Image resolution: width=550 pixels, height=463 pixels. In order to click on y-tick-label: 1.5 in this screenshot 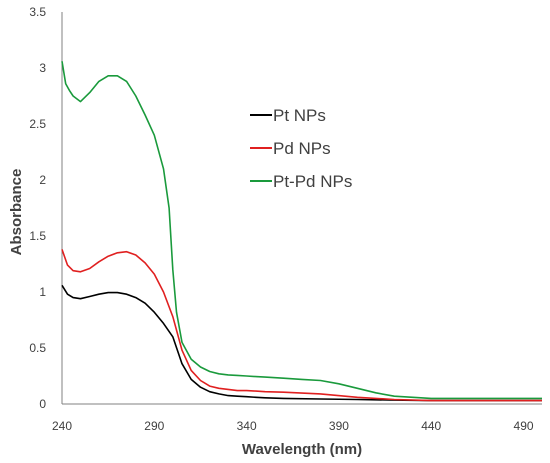, I will do `click(37, 236)`.